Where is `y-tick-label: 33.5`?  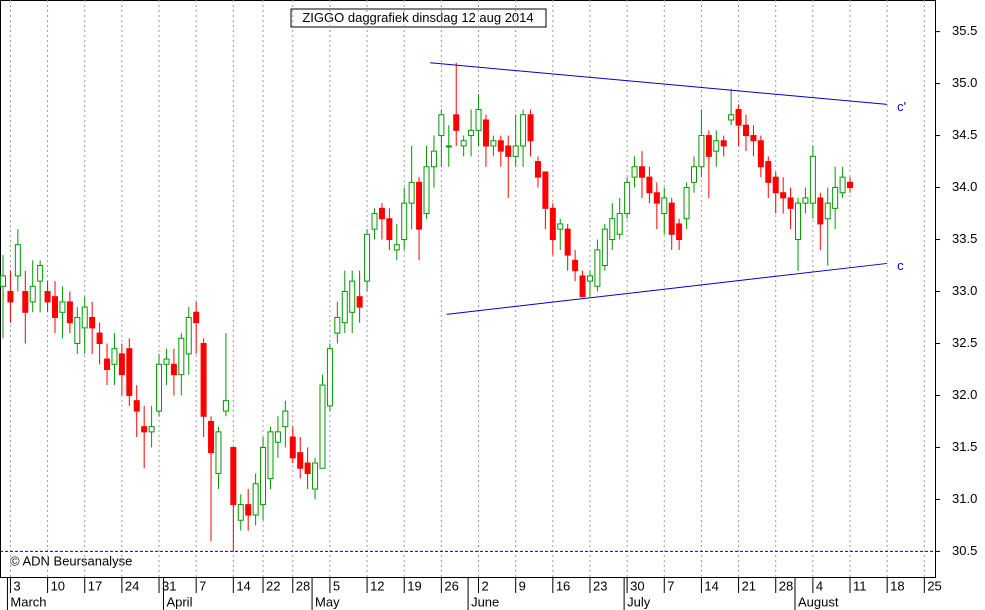 y-tick-label: 33.5 is located at coordinates (964, 238).